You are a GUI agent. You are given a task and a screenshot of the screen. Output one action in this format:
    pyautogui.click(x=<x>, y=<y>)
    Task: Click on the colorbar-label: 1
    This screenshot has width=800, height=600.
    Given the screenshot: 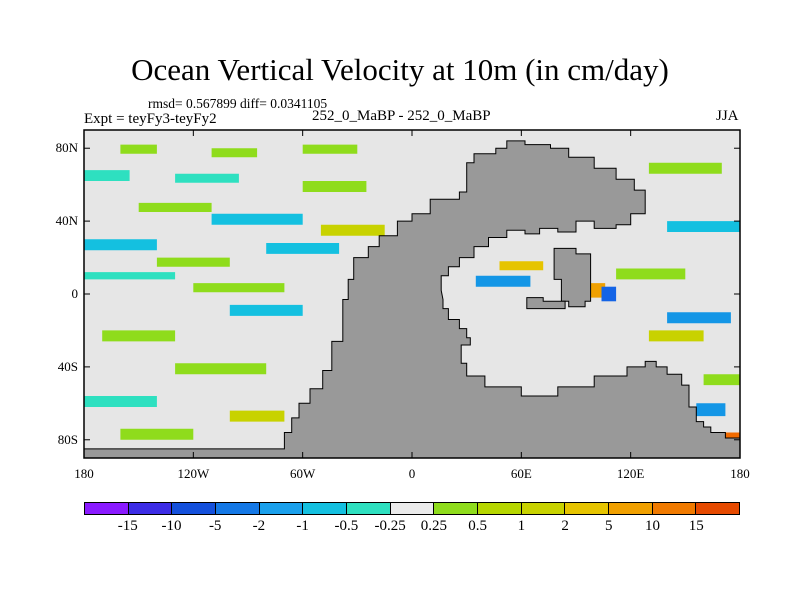 What is the action you would take?
    pyautogui.click(x=521, y=526)
    